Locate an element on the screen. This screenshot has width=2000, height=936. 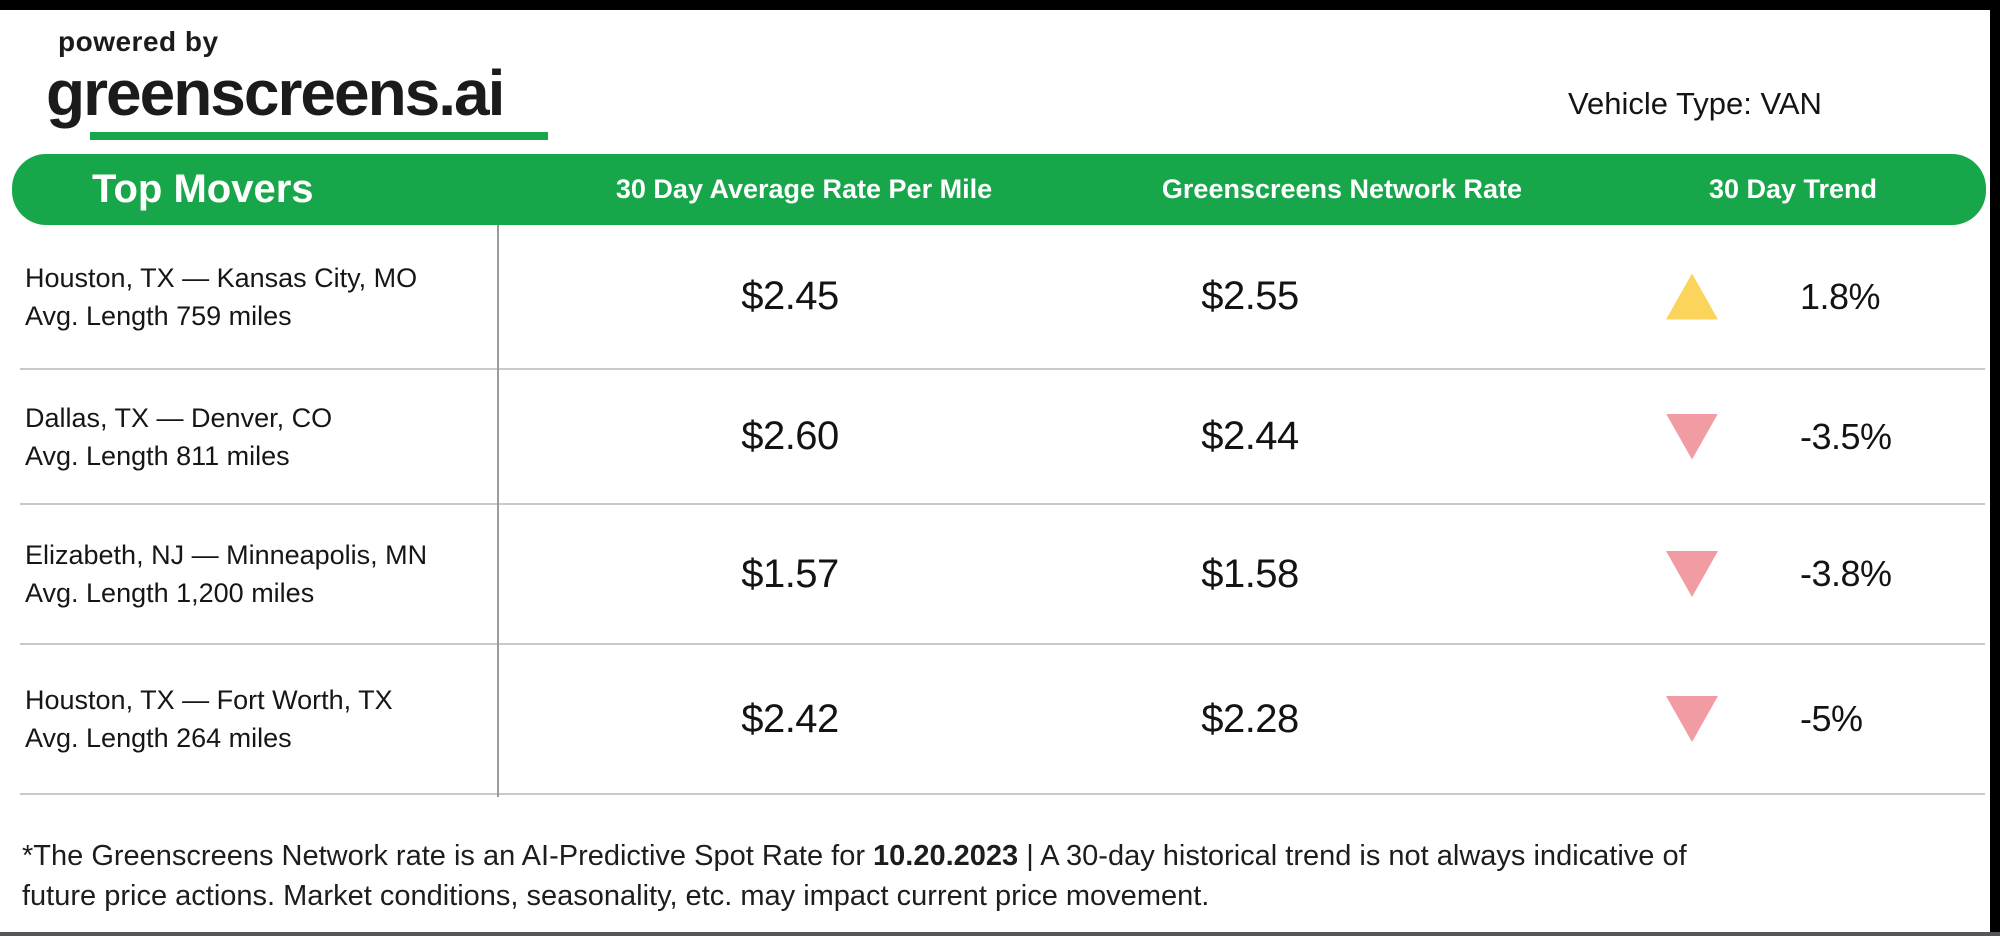
avg-rate-value: $2.60 is located at coordinates (790, 436).